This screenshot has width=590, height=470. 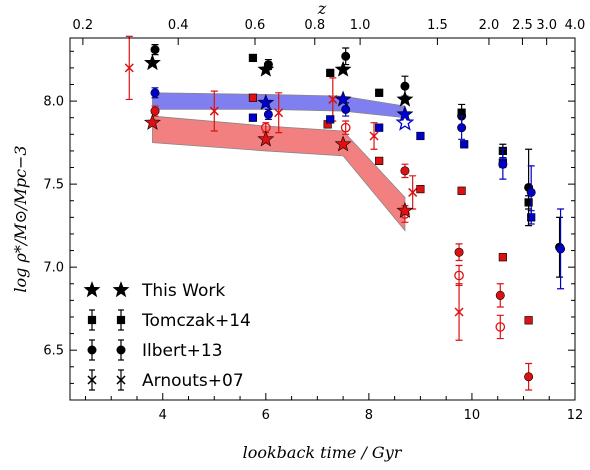 I want to click on legend-entry: Ilbert+13, so click(x=155, y=350).